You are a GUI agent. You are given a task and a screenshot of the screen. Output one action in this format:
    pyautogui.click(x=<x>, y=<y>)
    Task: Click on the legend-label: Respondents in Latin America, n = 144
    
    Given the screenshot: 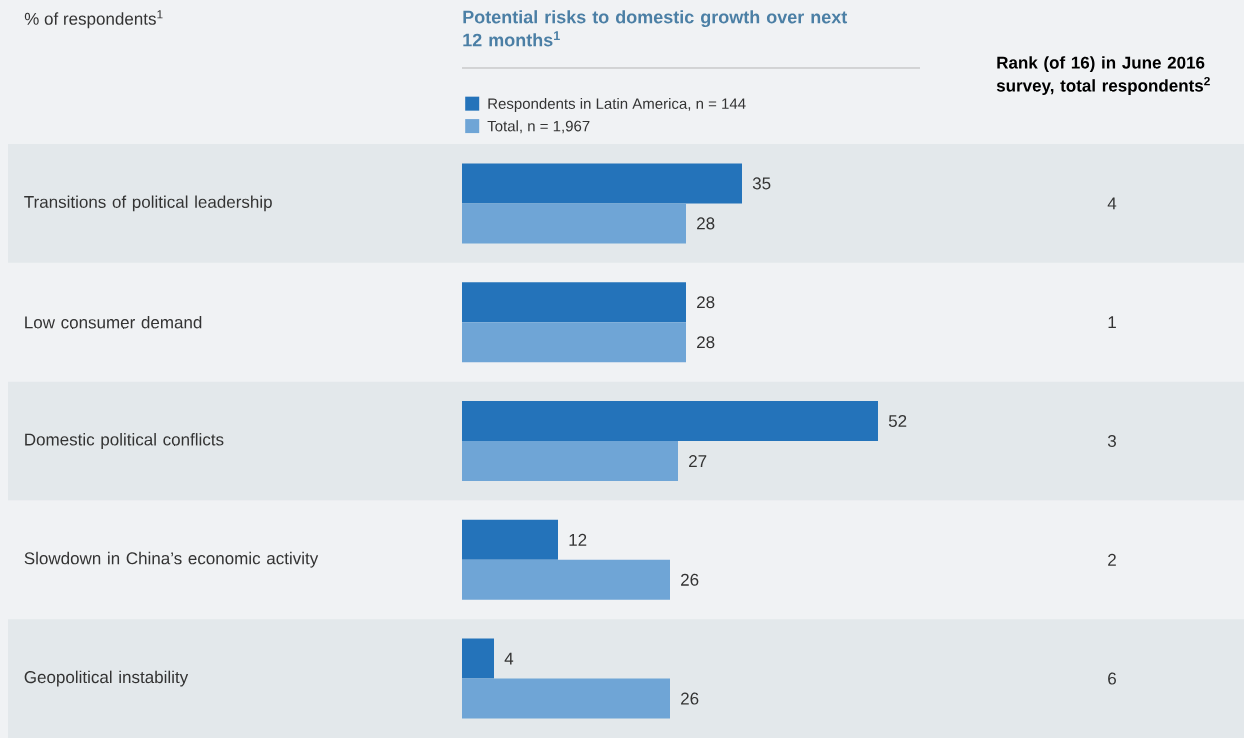 What is the action you would take?
    pyautogui.click(x=617, y=104)
    